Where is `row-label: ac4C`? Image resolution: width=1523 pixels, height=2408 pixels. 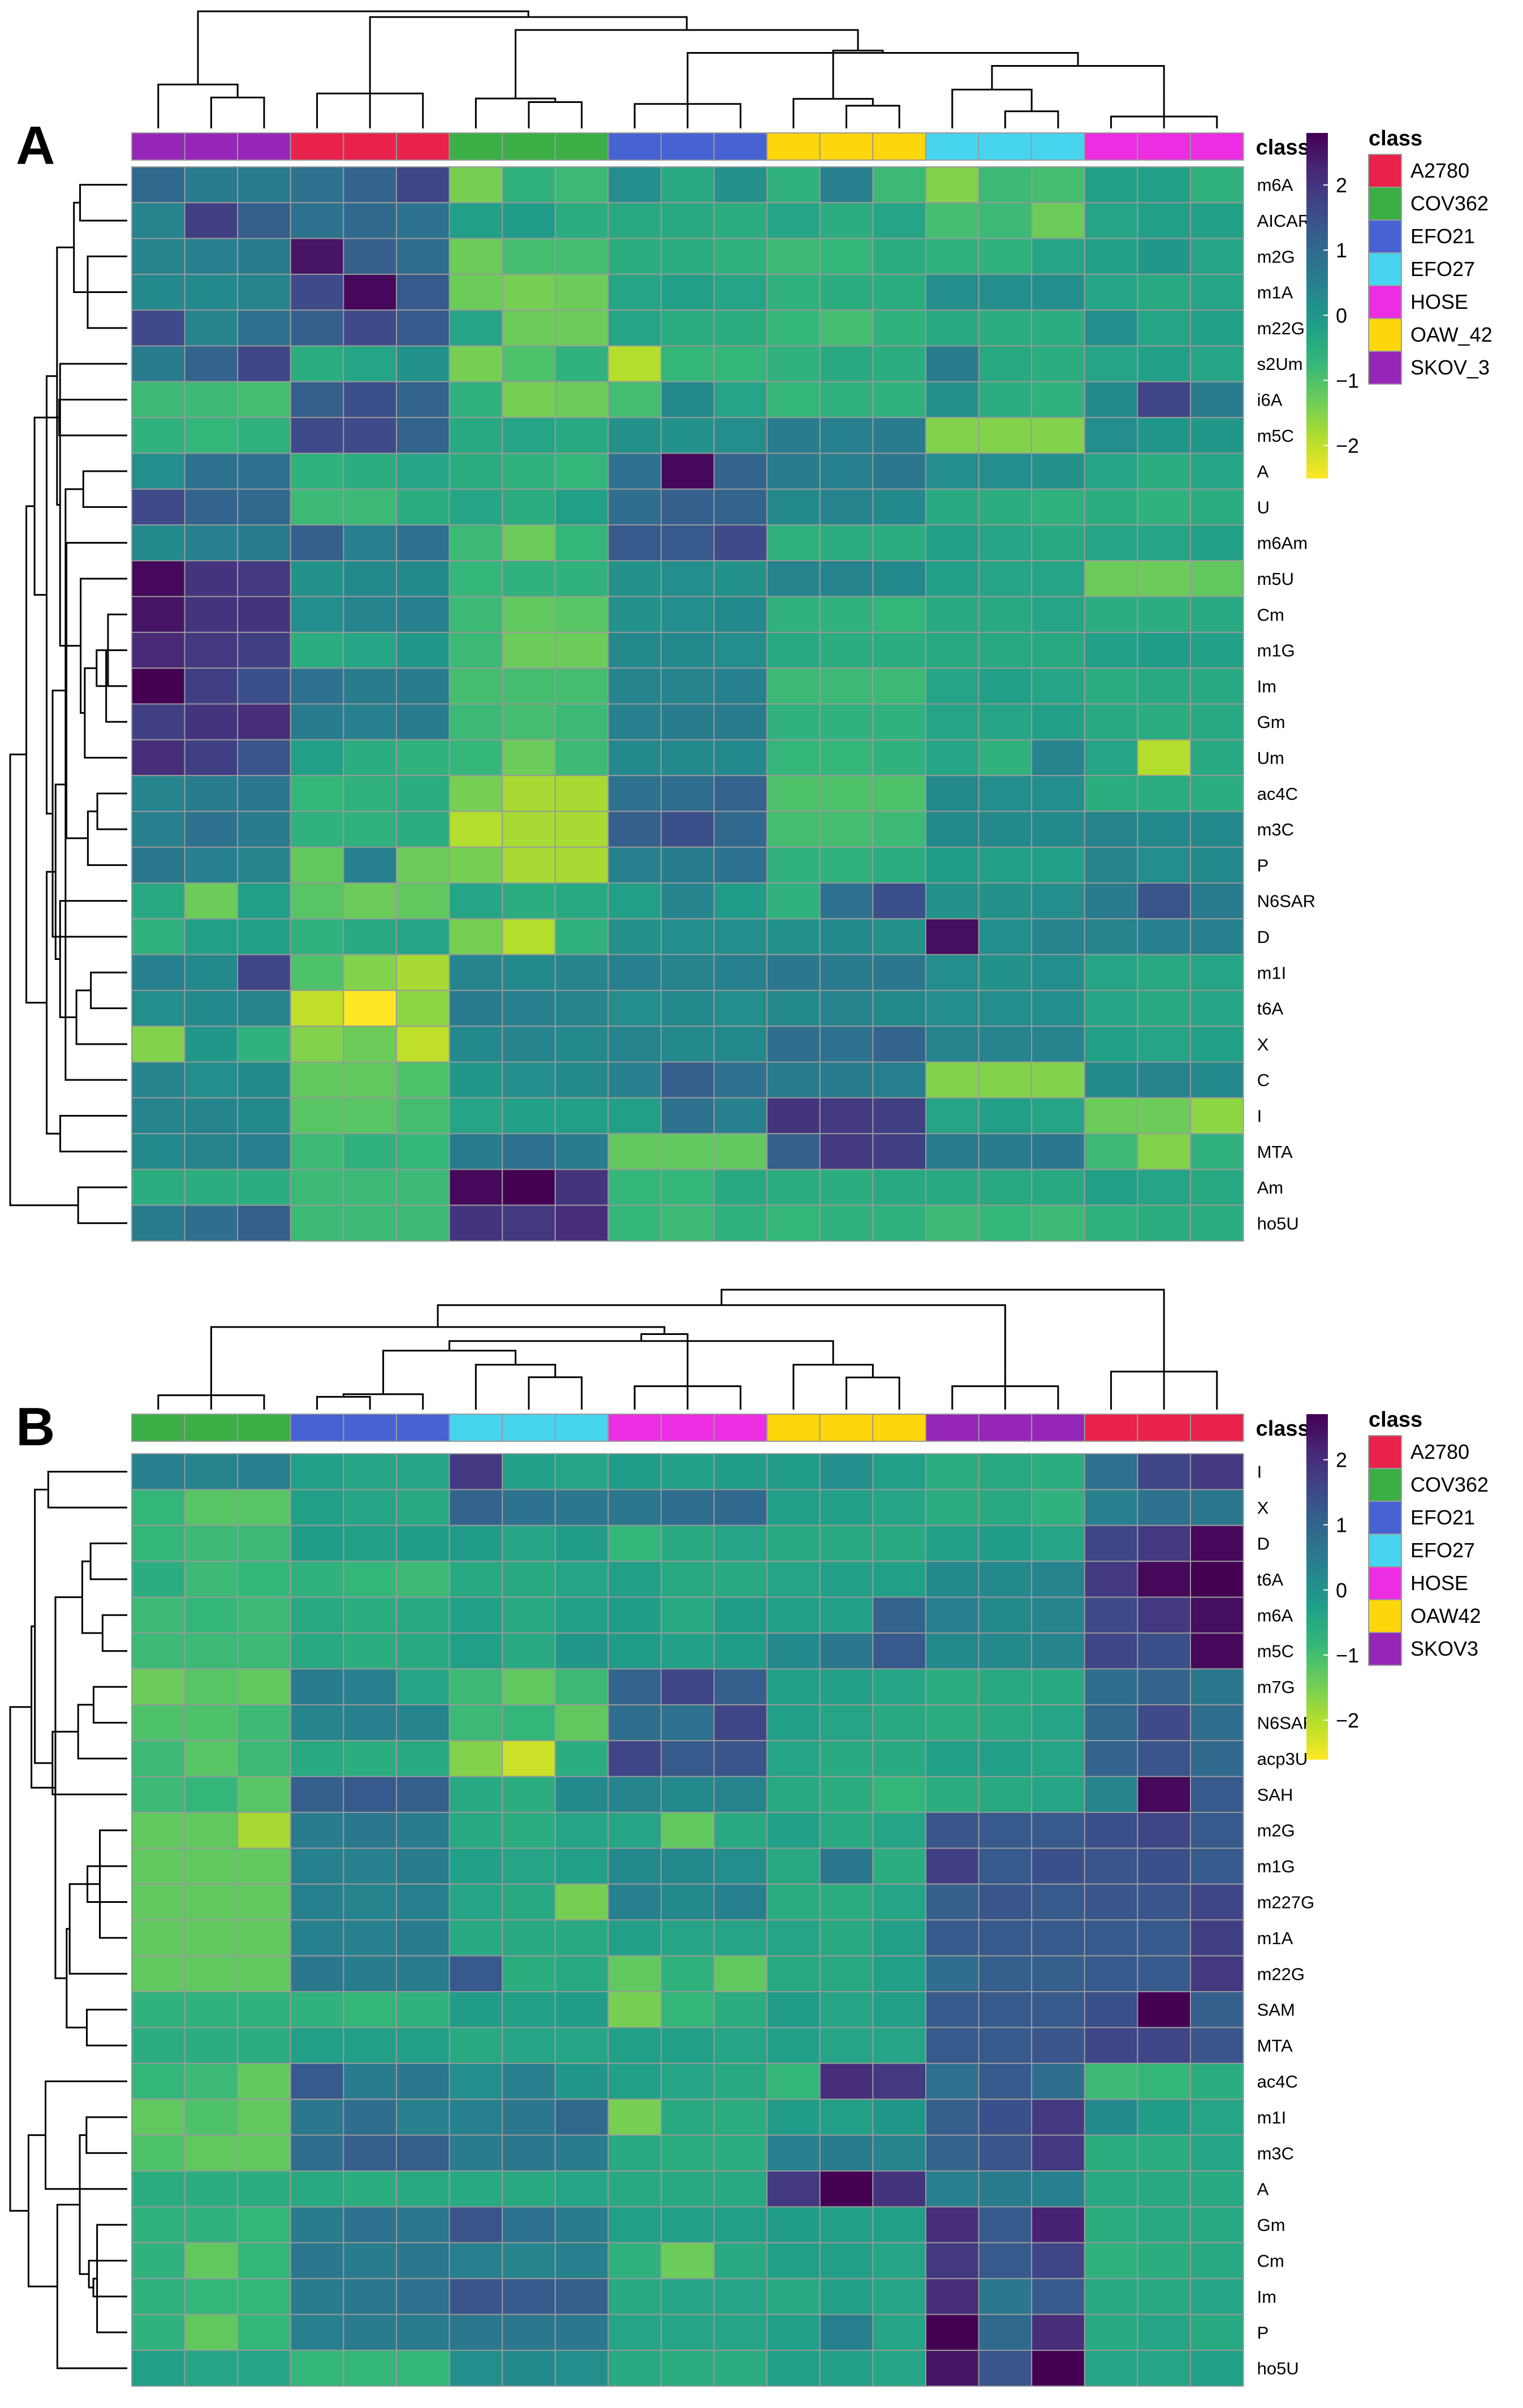 row-label: ac4C is located at coordinates (1278, 794).